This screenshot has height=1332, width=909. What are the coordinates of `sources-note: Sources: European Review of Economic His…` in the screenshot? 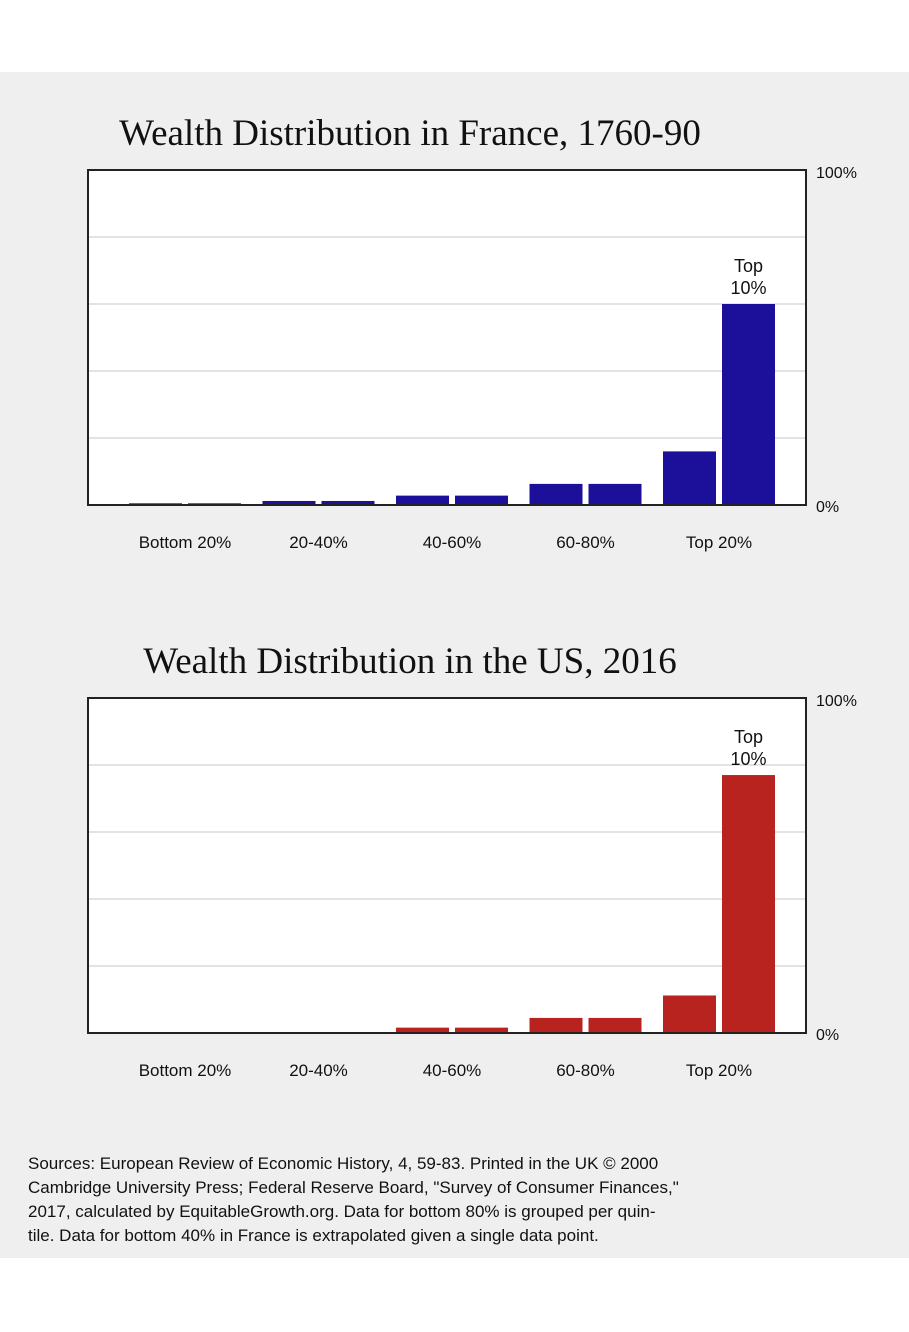 It's located at (463, 1200).